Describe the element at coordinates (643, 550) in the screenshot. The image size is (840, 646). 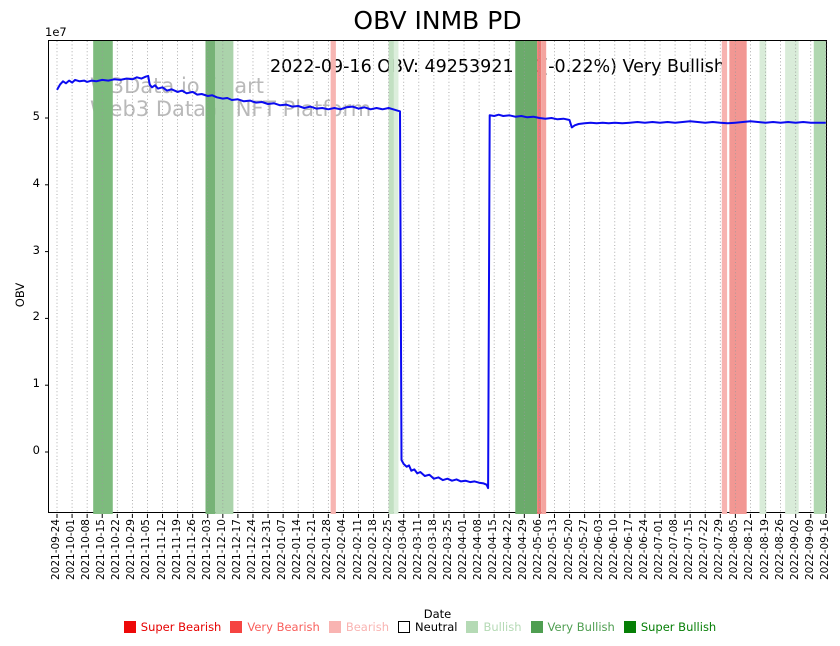
I see `x-tick-label-2022-06-24: 2022-06-24` at that location.